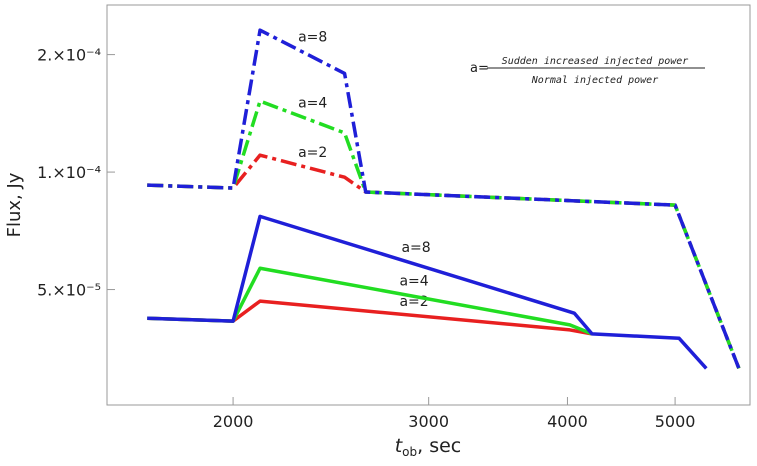 This screenshot has width=757, height=466. Describe the element at coordinates (595, 61) in the screenshot. I see `formula-numerator: Sudden increased injected power` at that location.